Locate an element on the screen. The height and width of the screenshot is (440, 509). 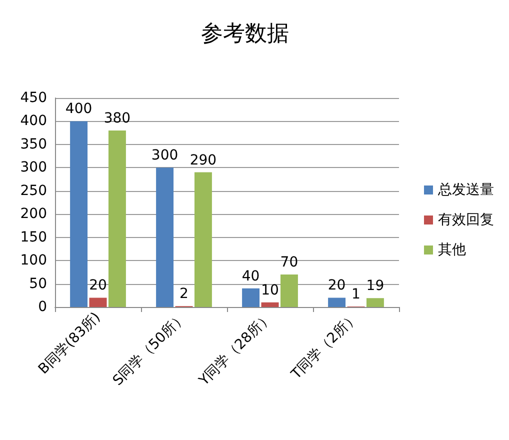
y-tick-label: 450 is located at coordinates (33, 98).